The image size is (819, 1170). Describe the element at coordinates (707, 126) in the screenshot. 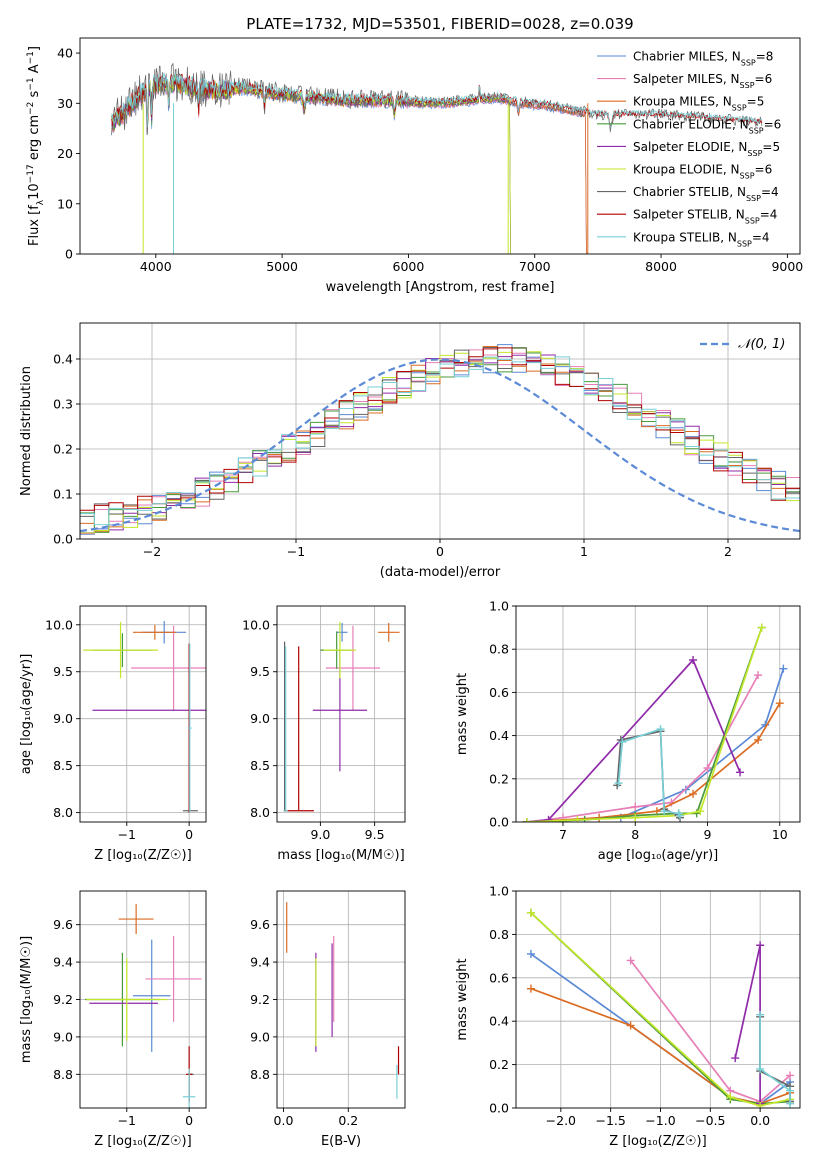

I see `legend-label: Chabrier ELODIE, NSSP=6` at that location.